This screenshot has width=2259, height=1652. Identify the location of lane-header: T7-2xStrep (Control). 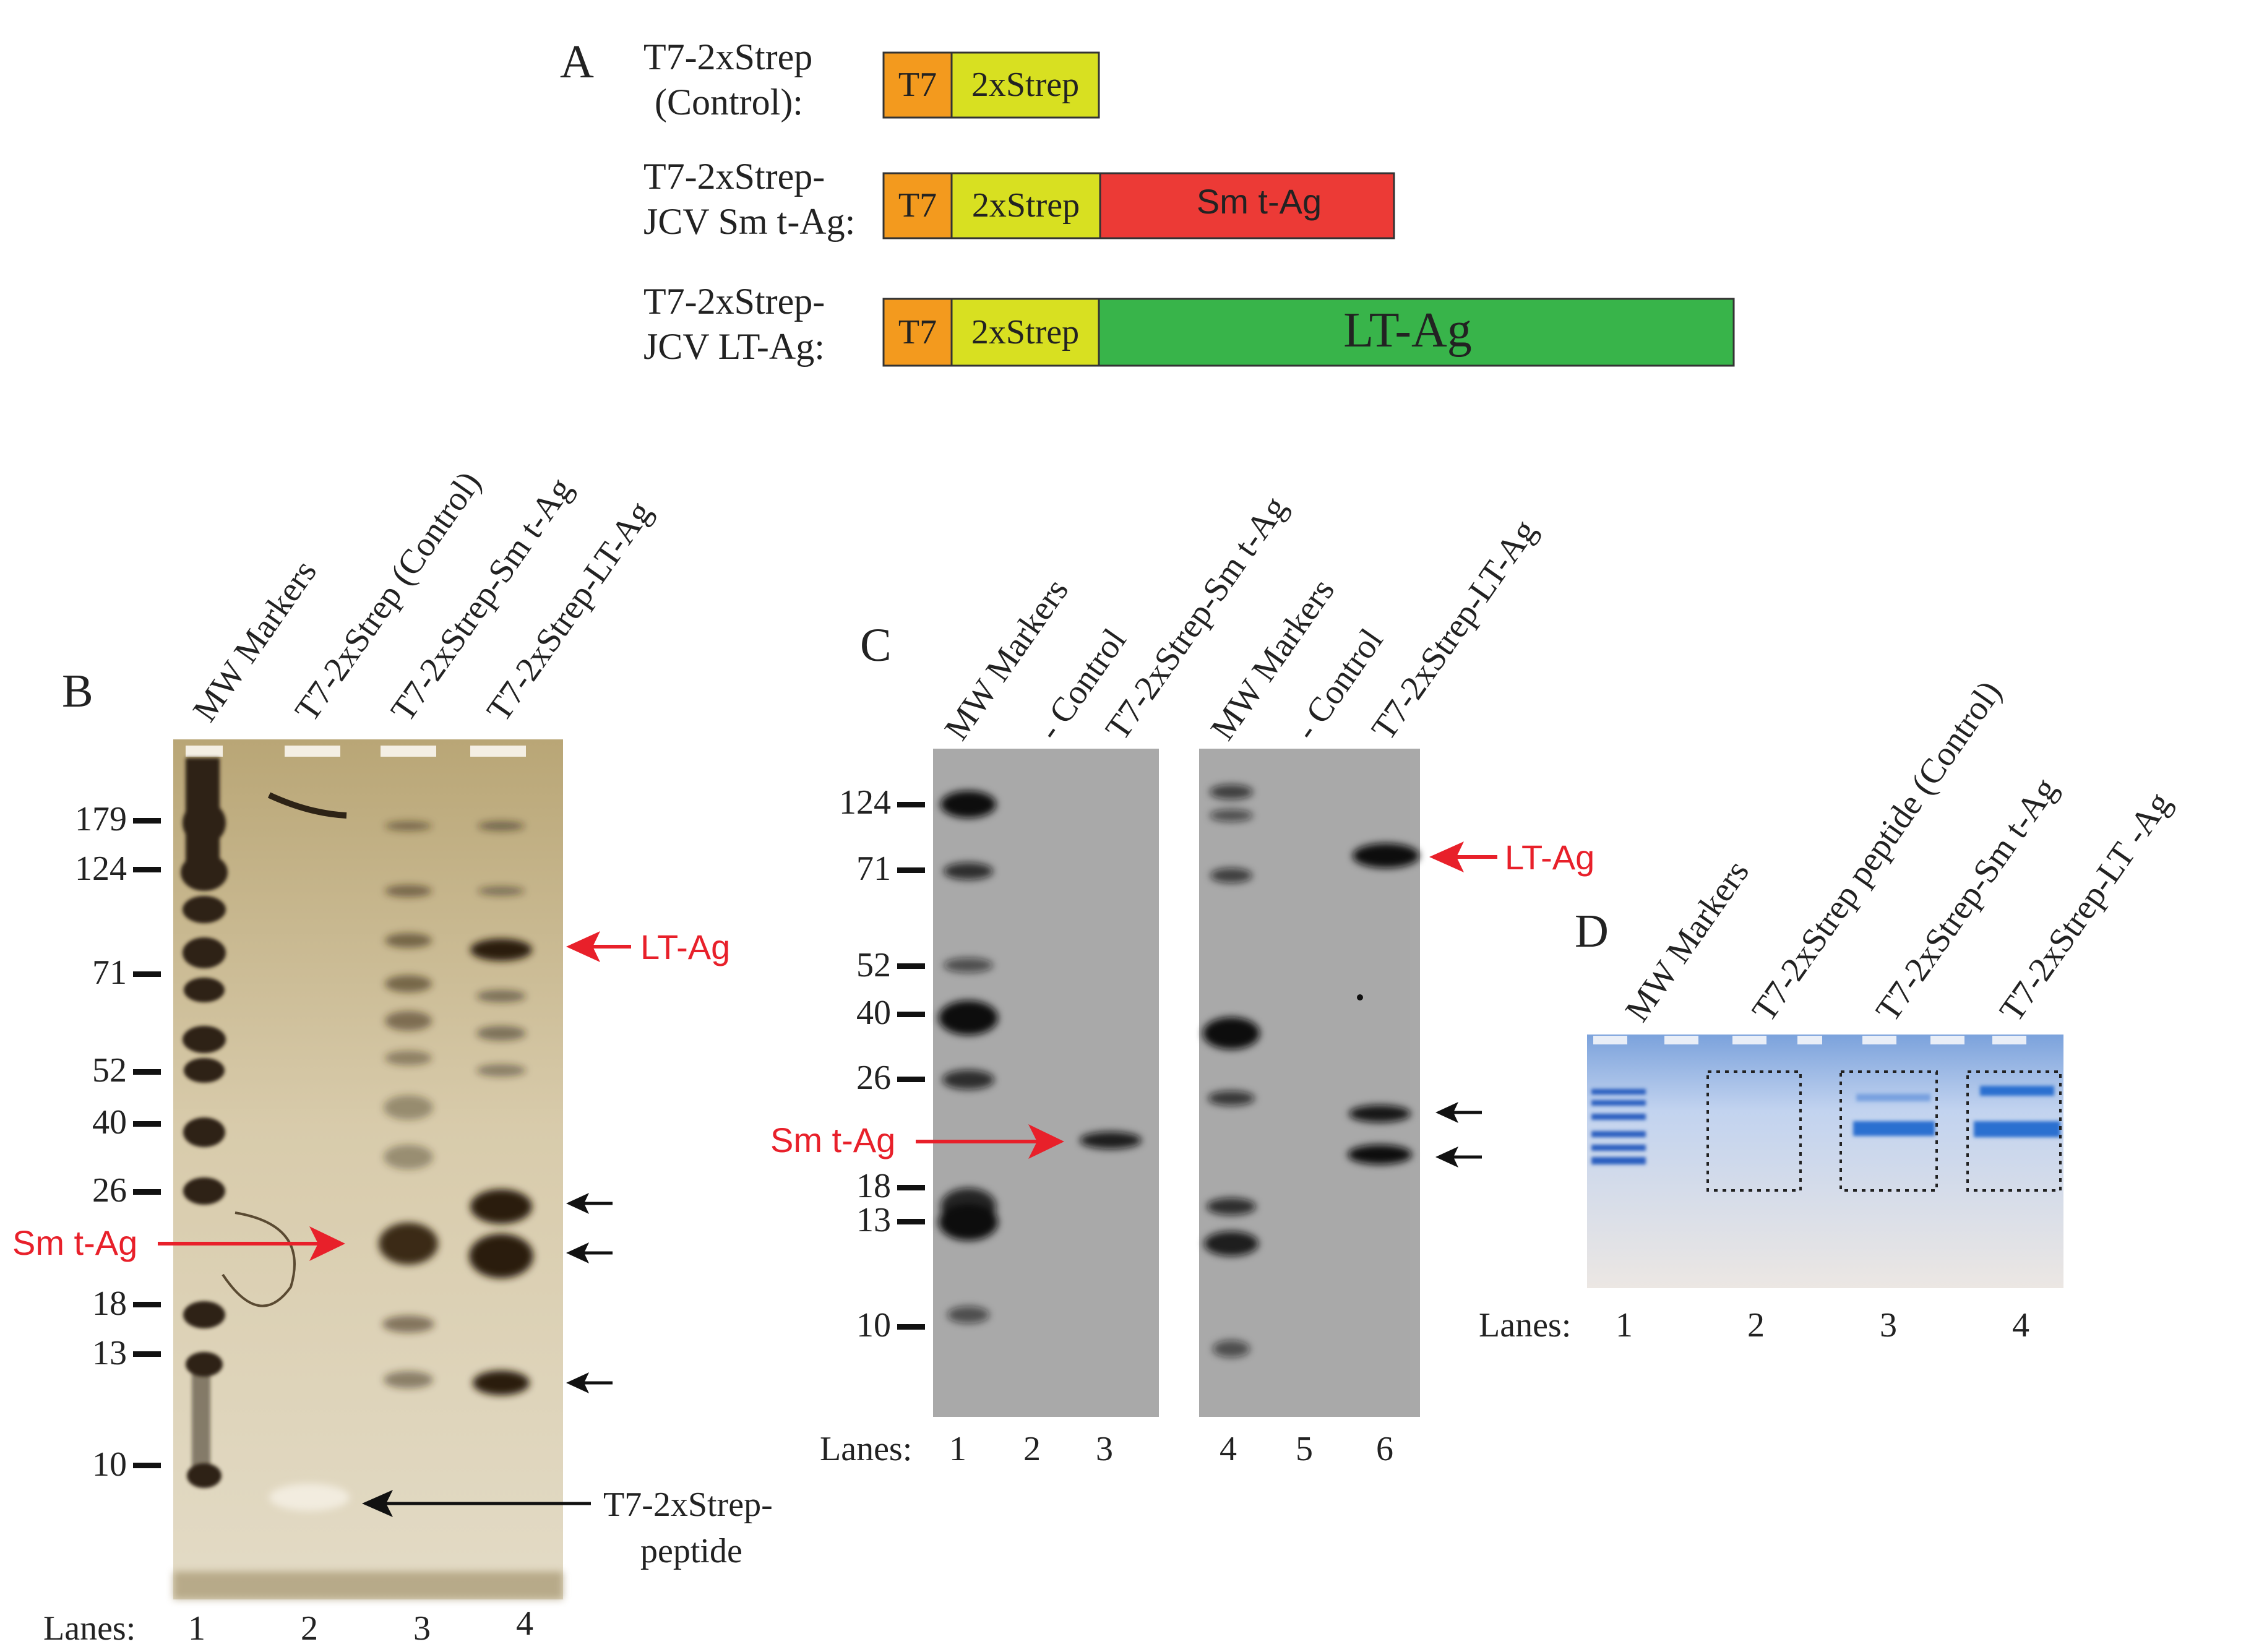
(388, 597).